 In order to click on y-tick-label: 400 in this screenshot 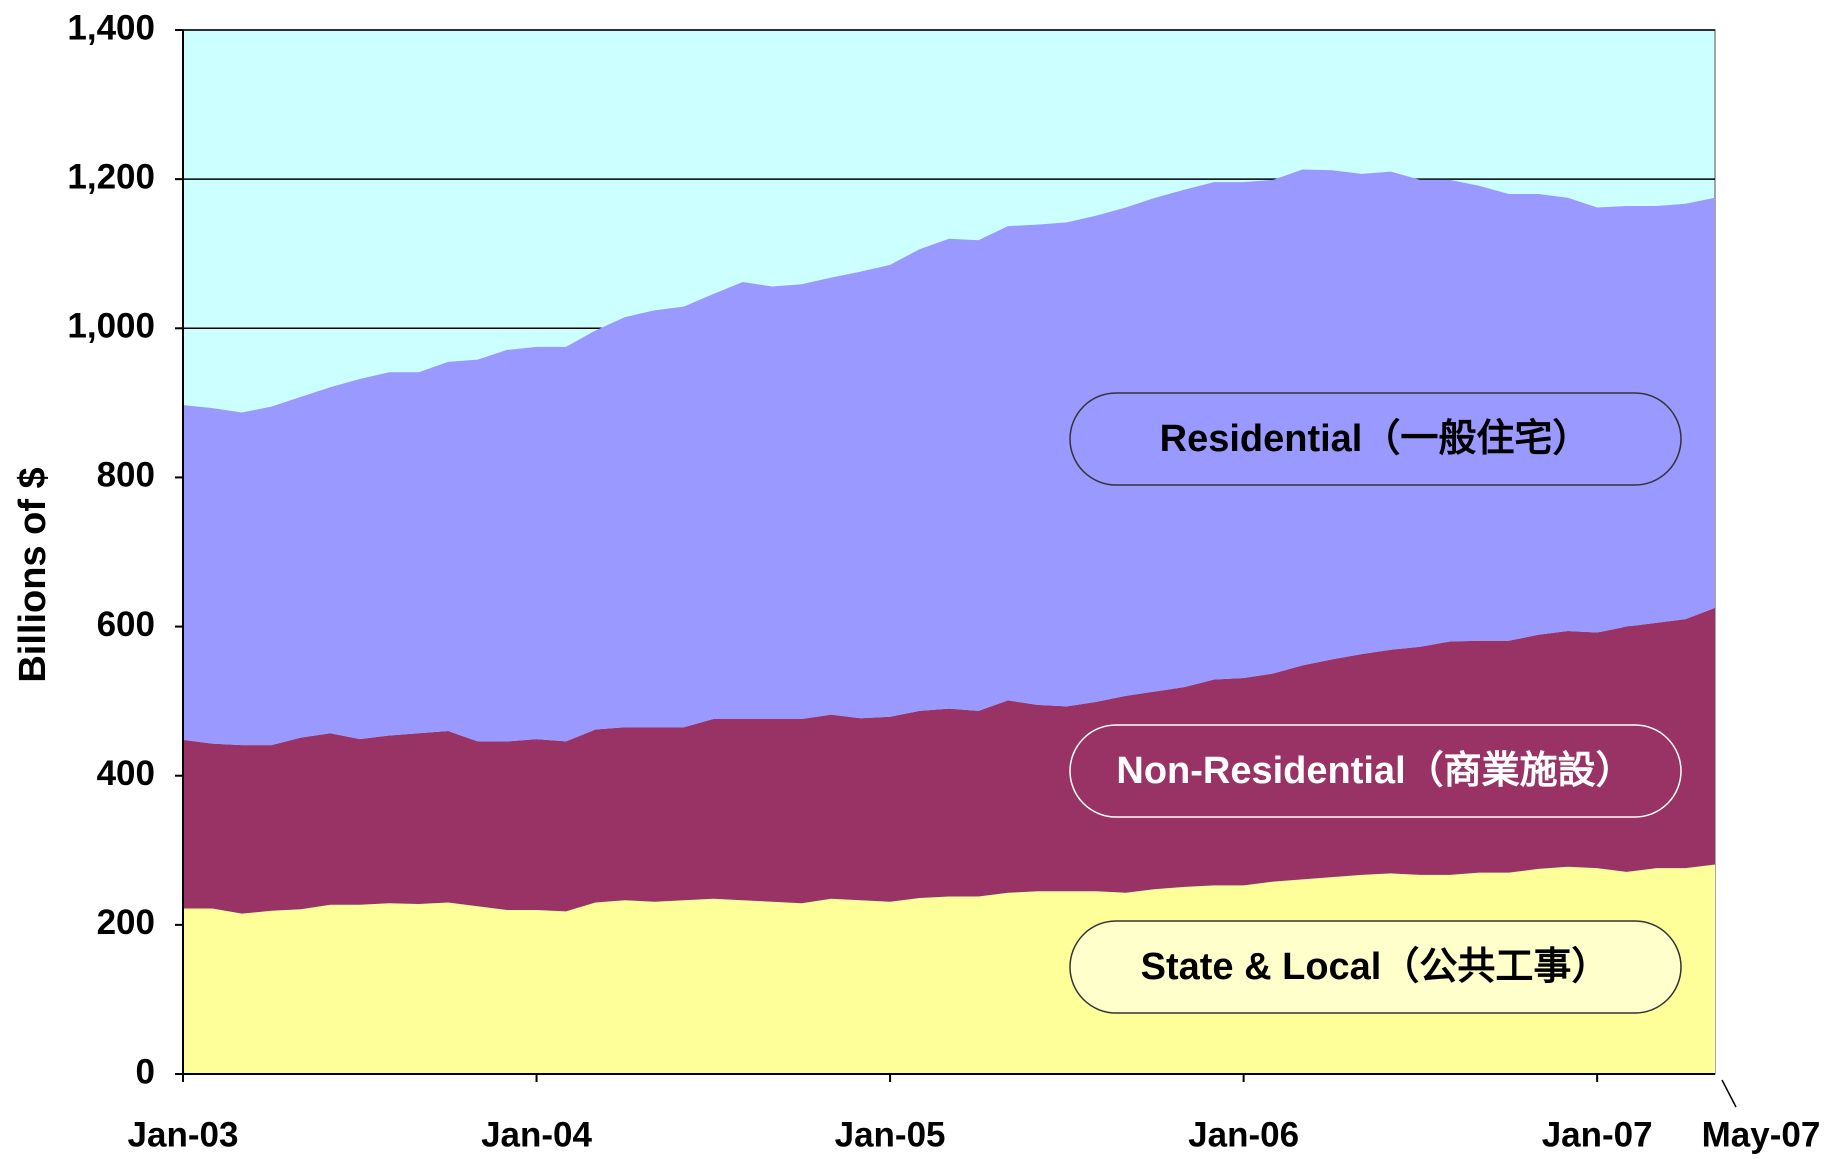, I will do `click(126, 773)`.